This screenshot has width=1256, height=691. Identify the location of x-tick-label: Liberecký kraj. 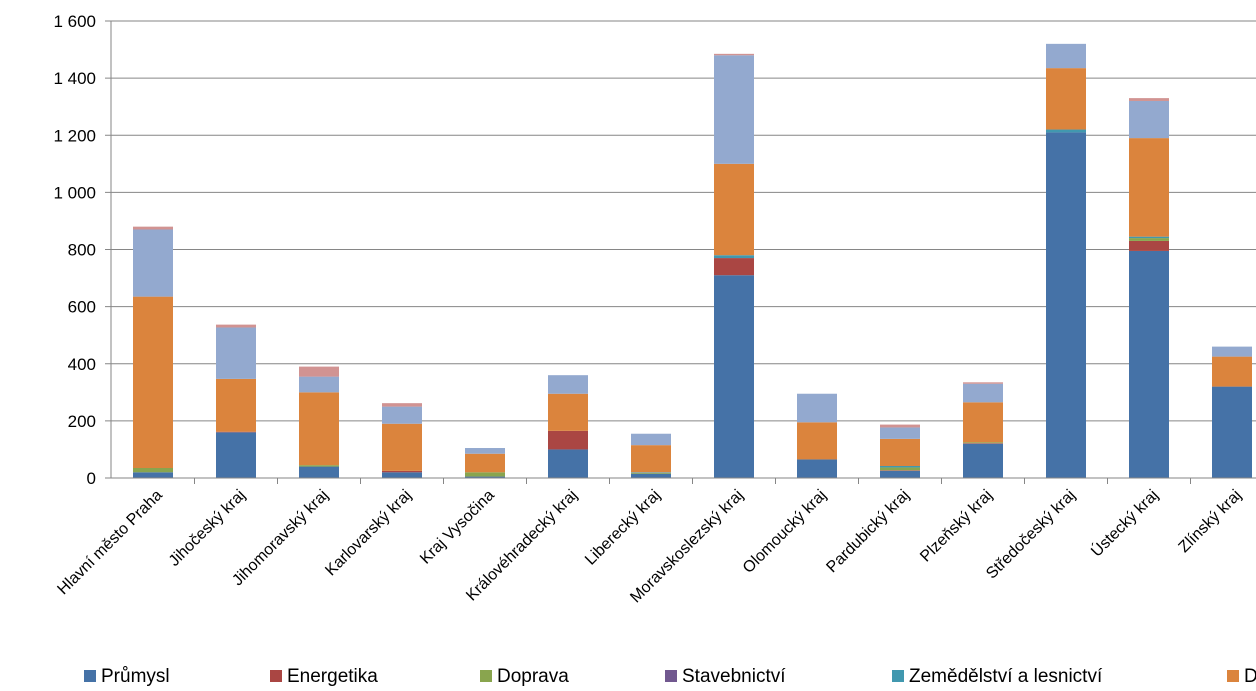
(623, 528).